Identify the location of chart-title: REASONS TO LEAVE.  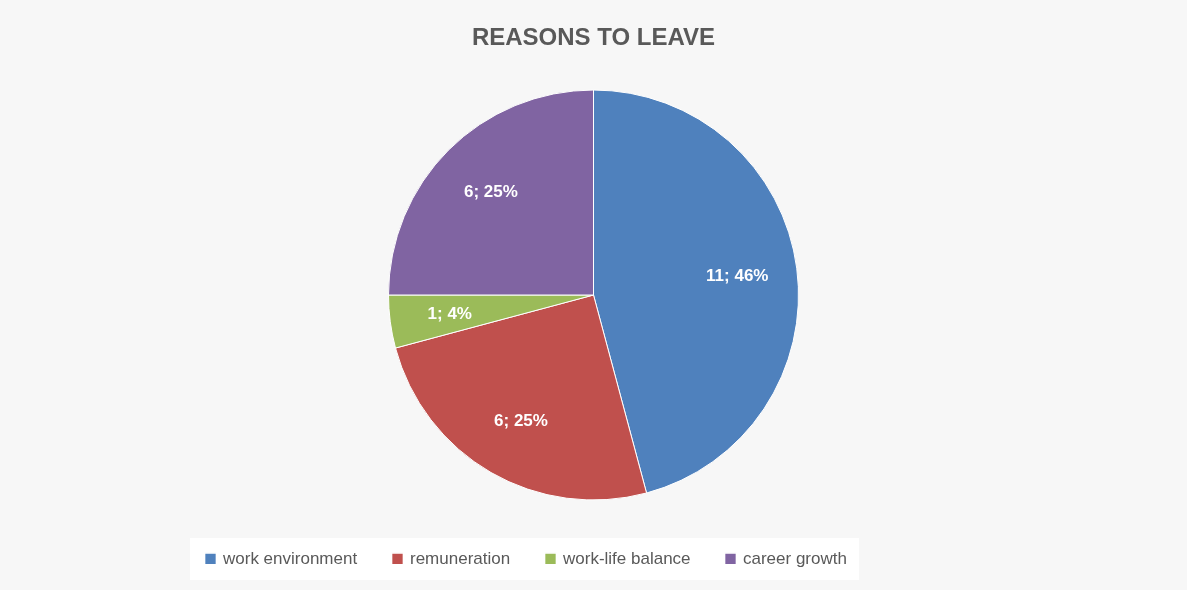
(593, 36).